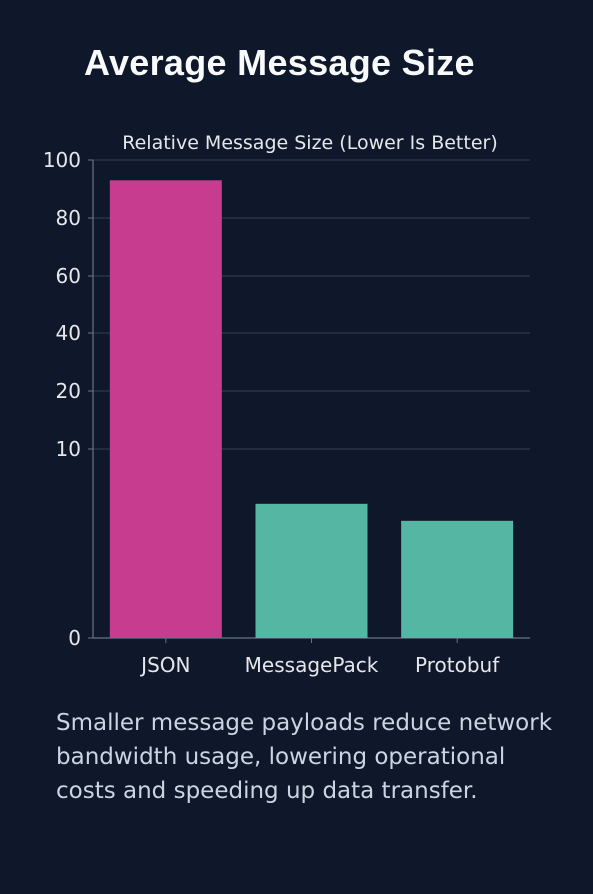 The height and width of the screenshot is (894, 593). I want to click on x-tick-label: Protobuf, so click(457, 665).